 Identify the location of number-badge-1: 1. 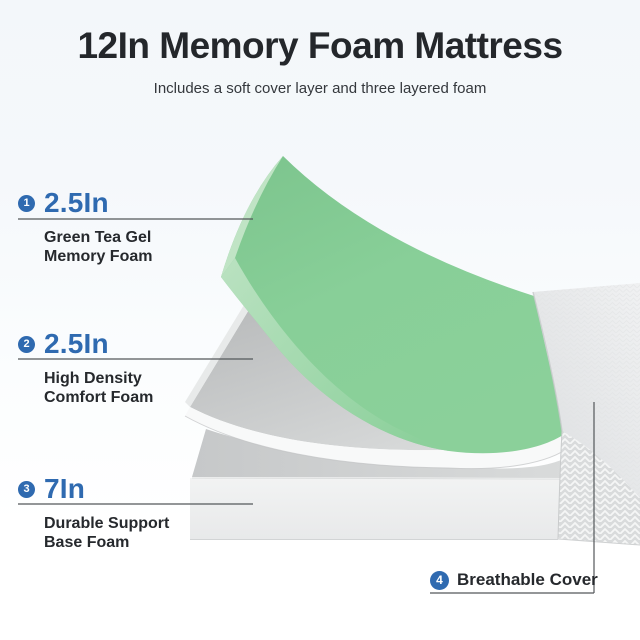
(26, 203).